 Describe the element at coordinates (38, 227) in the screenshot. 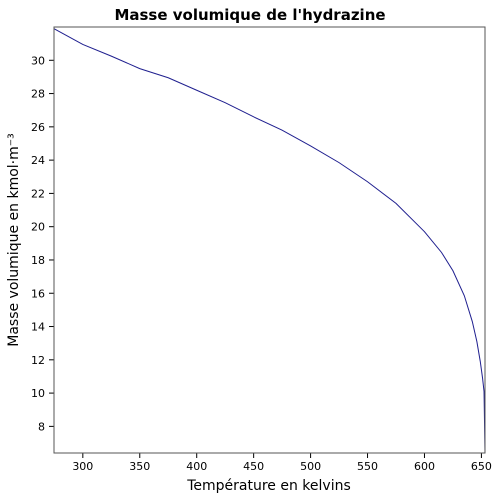

I see `y-tick-label: 20` at that location.